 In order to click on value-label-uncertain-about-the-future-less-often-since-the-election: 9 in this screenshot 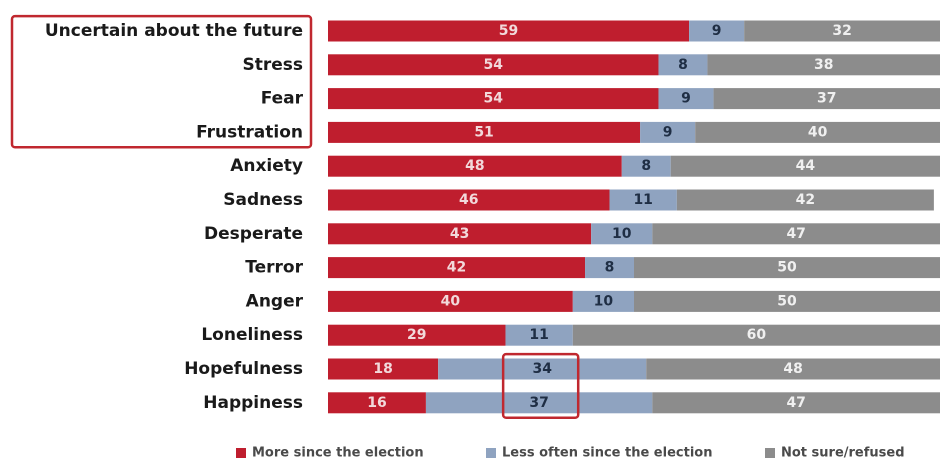, I will do `click(717, 31)`.